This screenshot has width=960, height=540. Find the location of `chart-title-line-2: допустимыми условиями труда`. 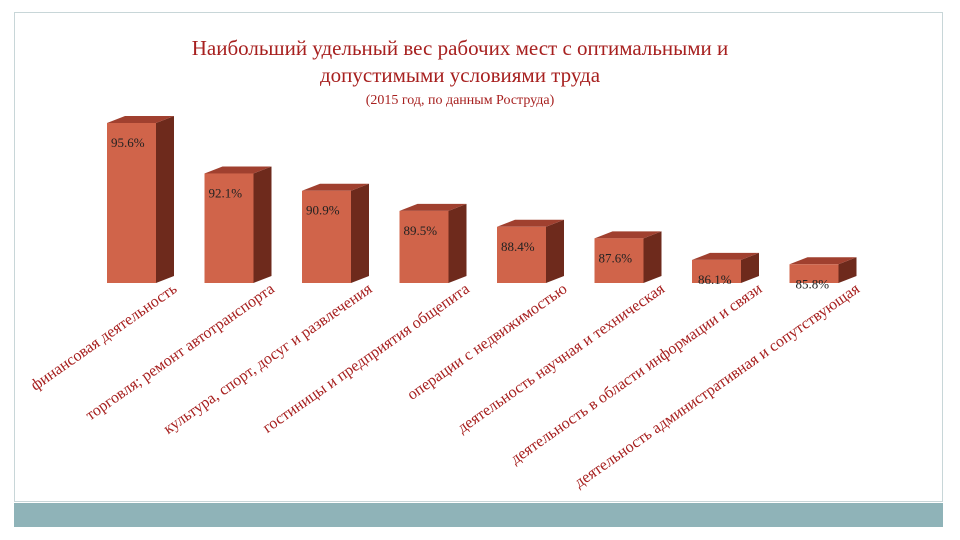

chart-title-line-2: допустимыми условиями труда is located at coordinates (460, 75).